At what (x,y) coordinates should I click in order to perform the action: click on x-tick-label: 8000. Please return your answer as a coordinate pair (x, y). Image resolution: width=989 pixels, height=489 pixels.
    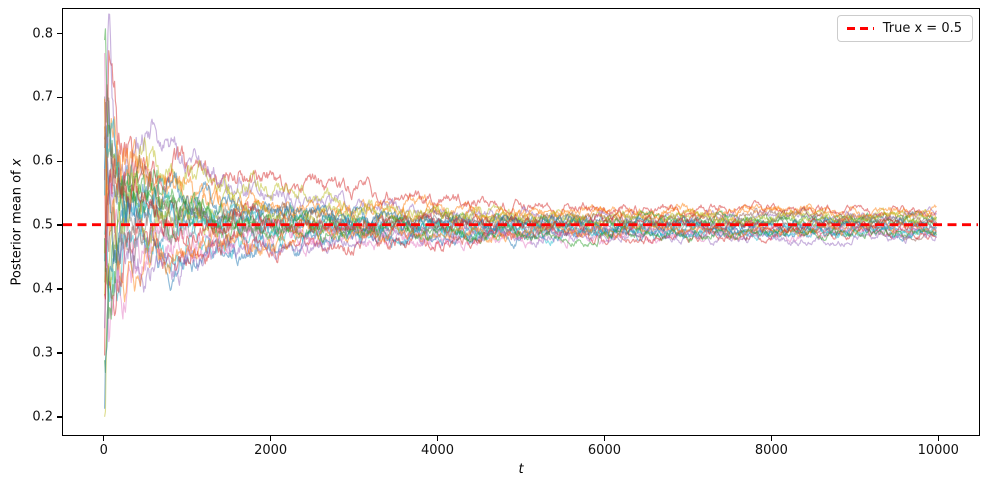
    Looking at the image, I should click on (771, 450).